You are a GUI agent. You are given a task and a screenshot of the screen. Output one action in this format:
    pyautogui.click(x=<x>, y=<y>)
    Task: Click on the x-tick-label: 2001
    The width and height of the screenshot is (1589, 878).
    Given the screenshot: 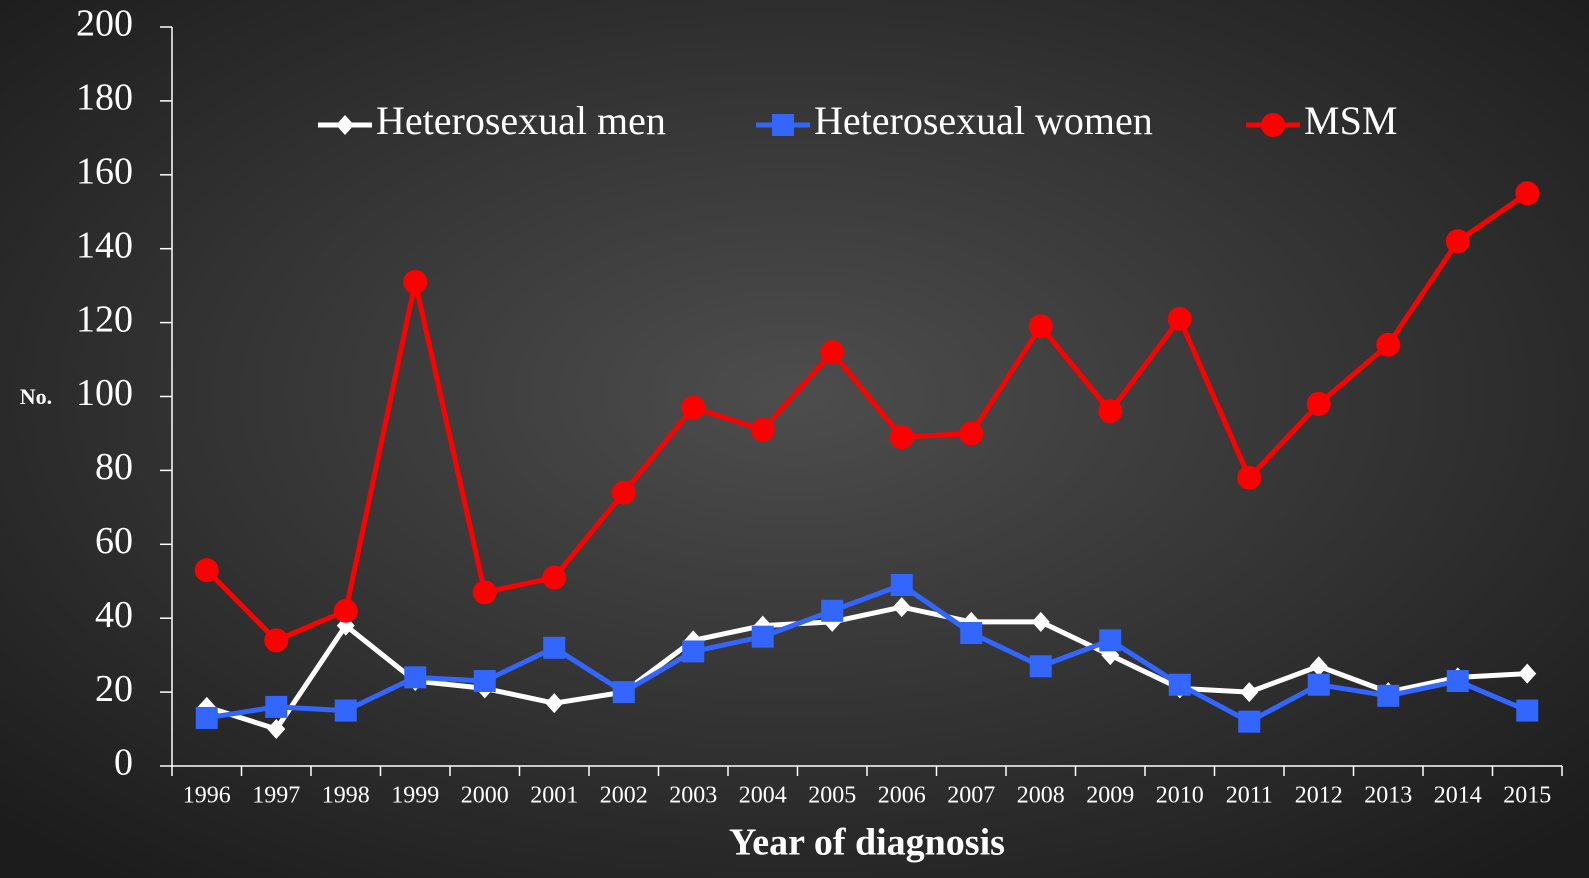 What is the action you would take?
    pyautogui.click(x=554, y=796)
    